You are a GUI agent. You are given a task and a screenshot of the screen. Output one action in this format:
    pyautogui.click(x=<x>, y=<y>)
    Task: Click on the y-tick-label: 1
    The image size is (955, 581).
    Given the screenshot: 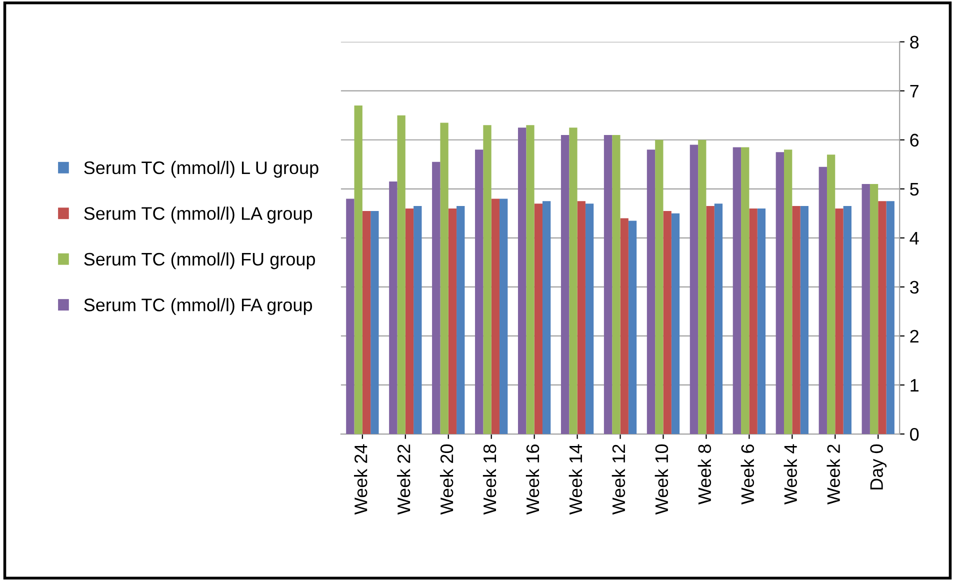 What is the action you would take?
    pyautogui.click(x=914, y=385)
    